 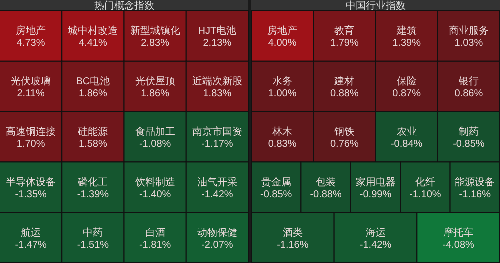 What do you see at coordinates (326, 182) in the screenshot?
I see `category-label: 包装` at bounding box center [326, 182].